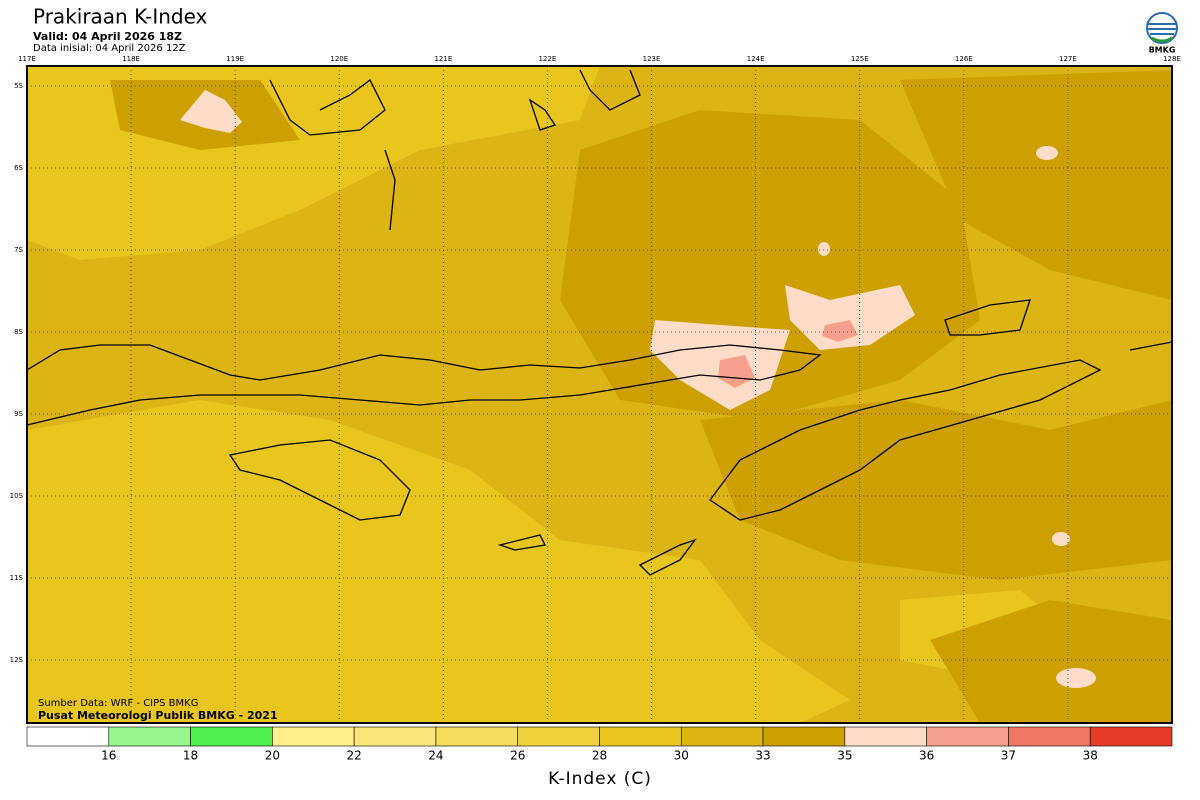  I want to click on longitude-label: 120E, so click(339, 59).